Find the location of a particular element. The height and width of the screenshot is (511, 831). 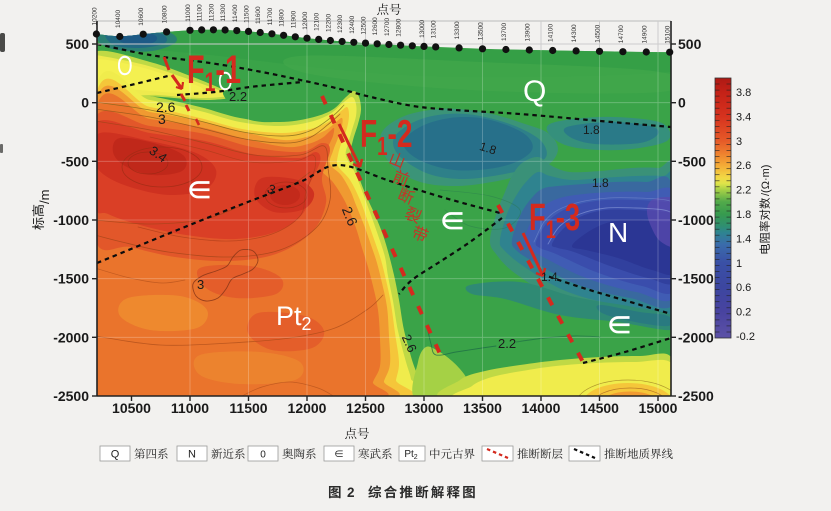

svg-text: 11700 is located at coordinates (270, 16).